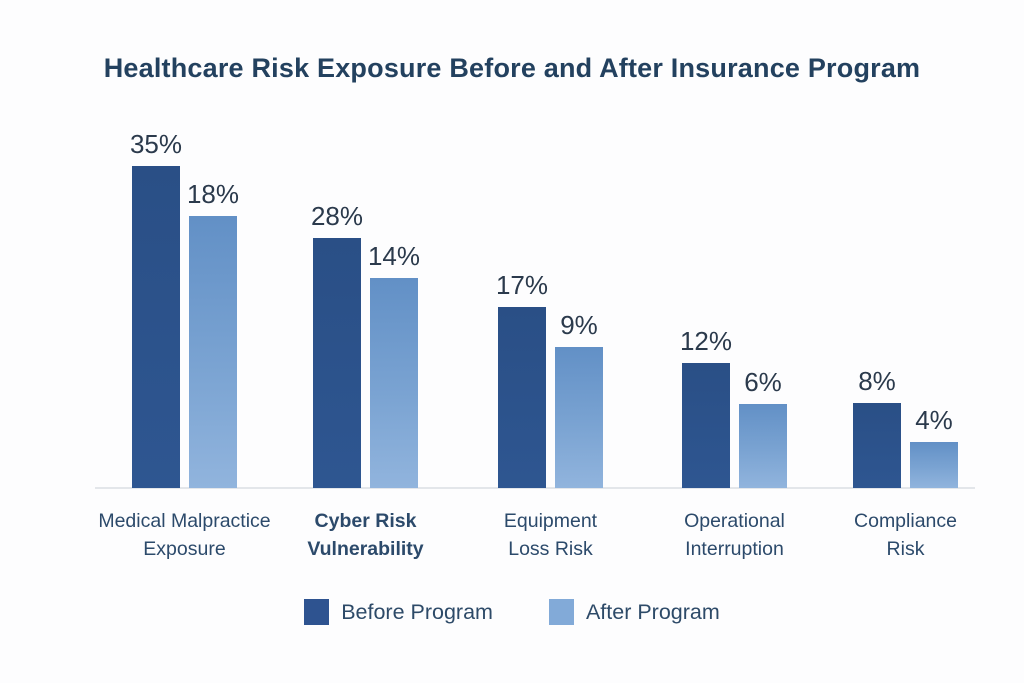 The height and width of the screenshot is (683, 1024). I want to click on legend-item-before: Before Program, so click(398, 612).